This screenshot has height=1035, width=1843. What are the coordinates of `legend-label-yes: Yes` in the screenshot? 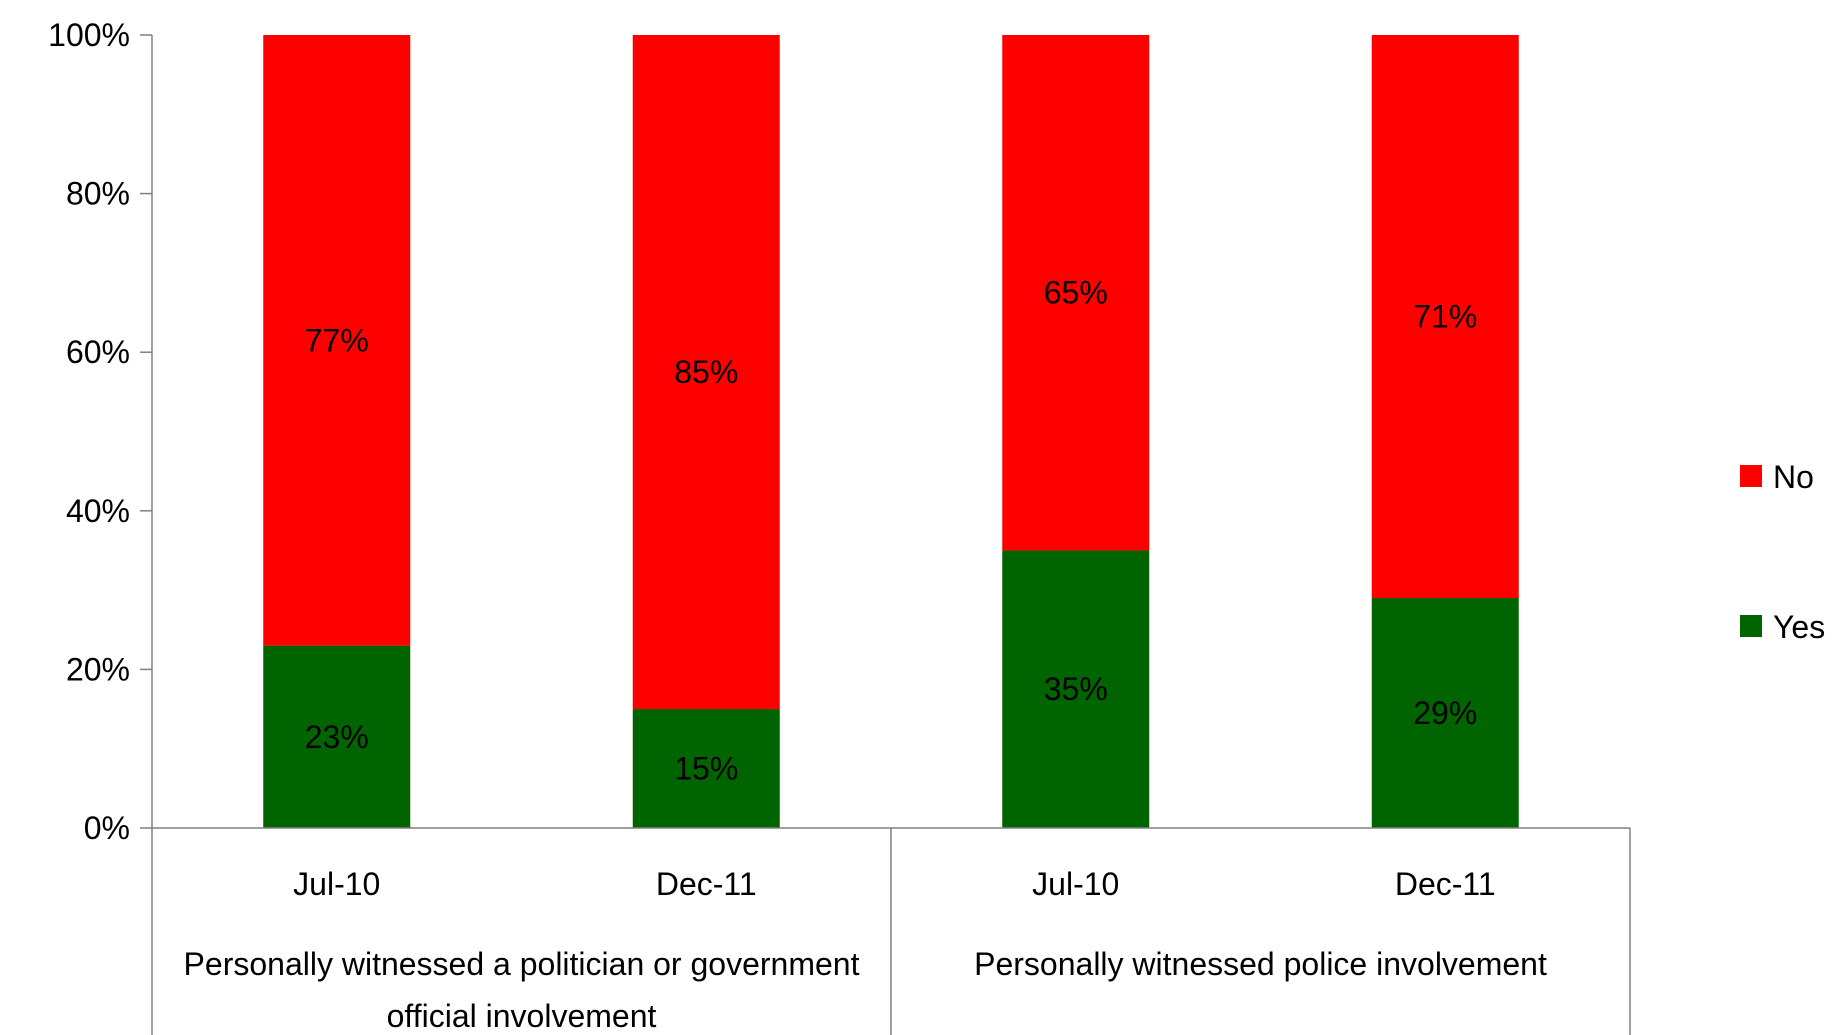 It's located at (1799, 627).